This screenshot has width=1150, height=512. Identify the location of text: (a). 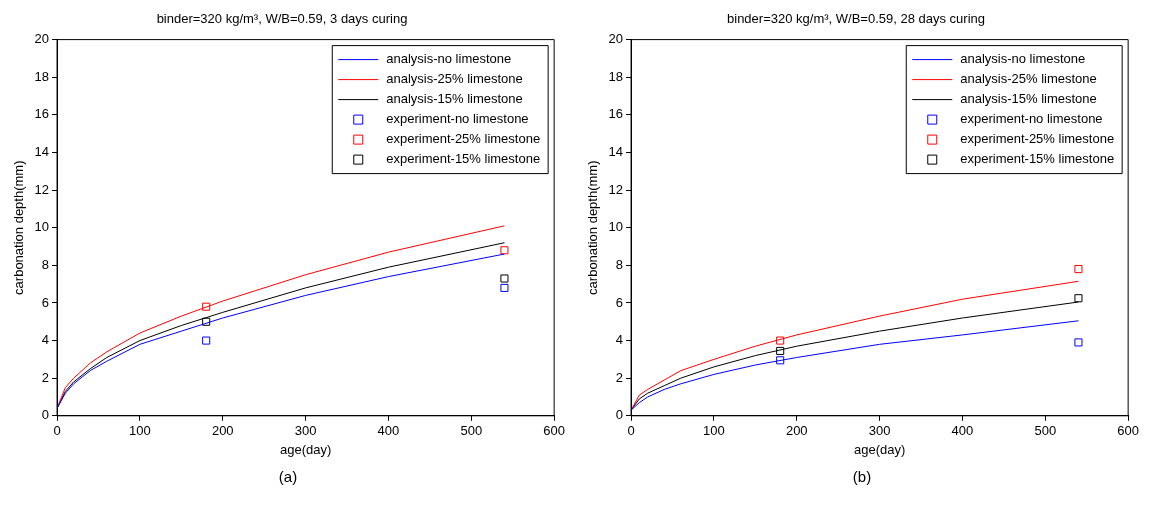
(288, 476).